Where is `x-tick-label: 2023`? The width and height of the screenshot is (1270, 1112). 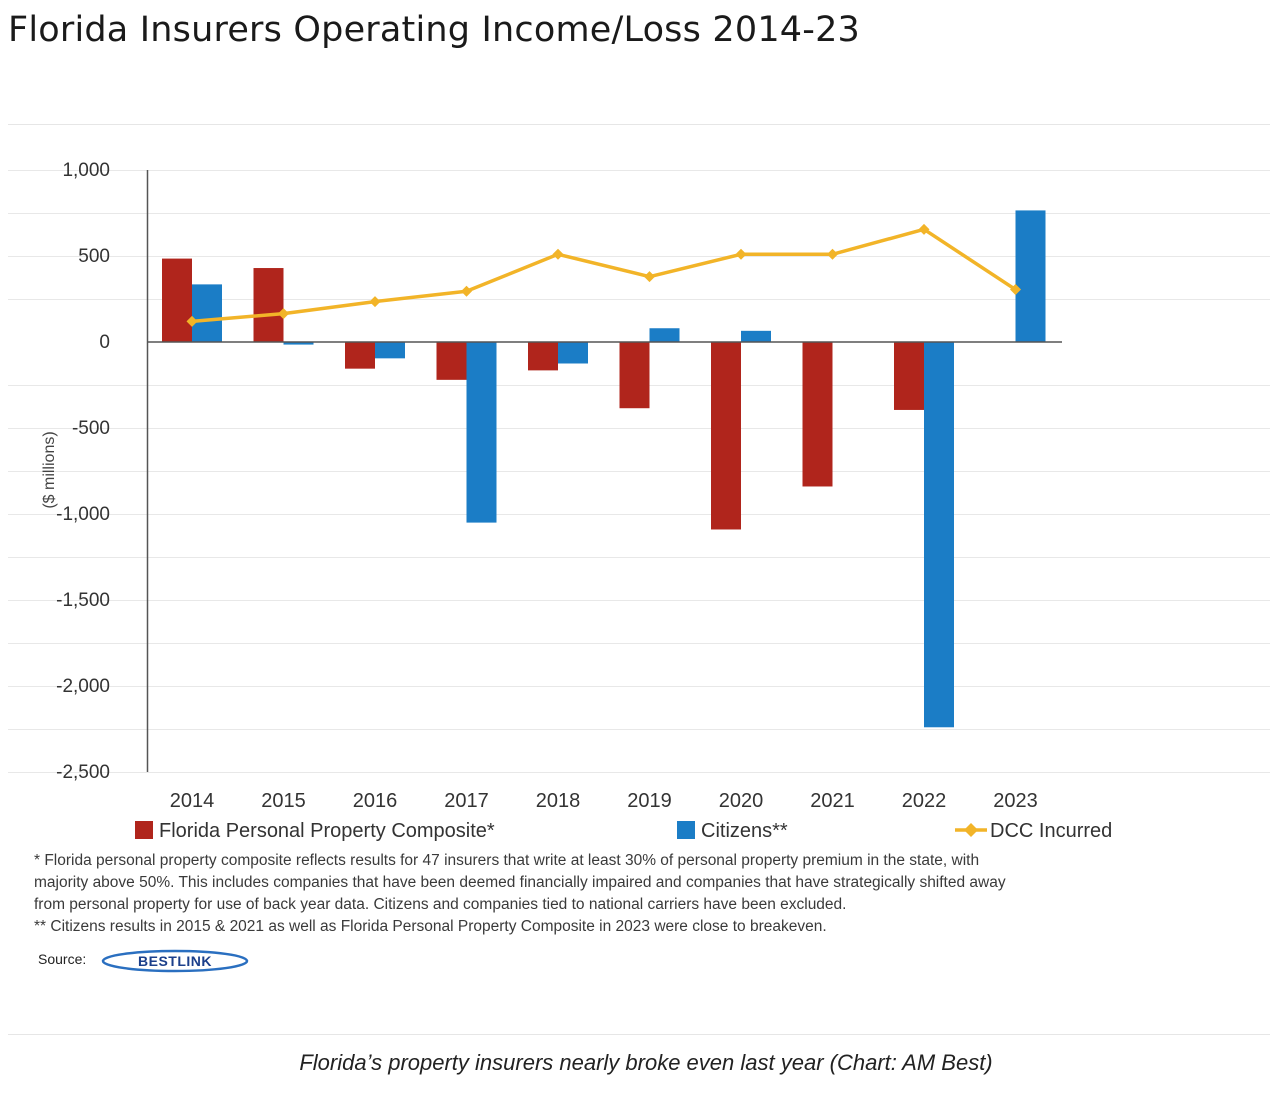 x-tick-label: 2023 is located at coordinates (1015, 801).